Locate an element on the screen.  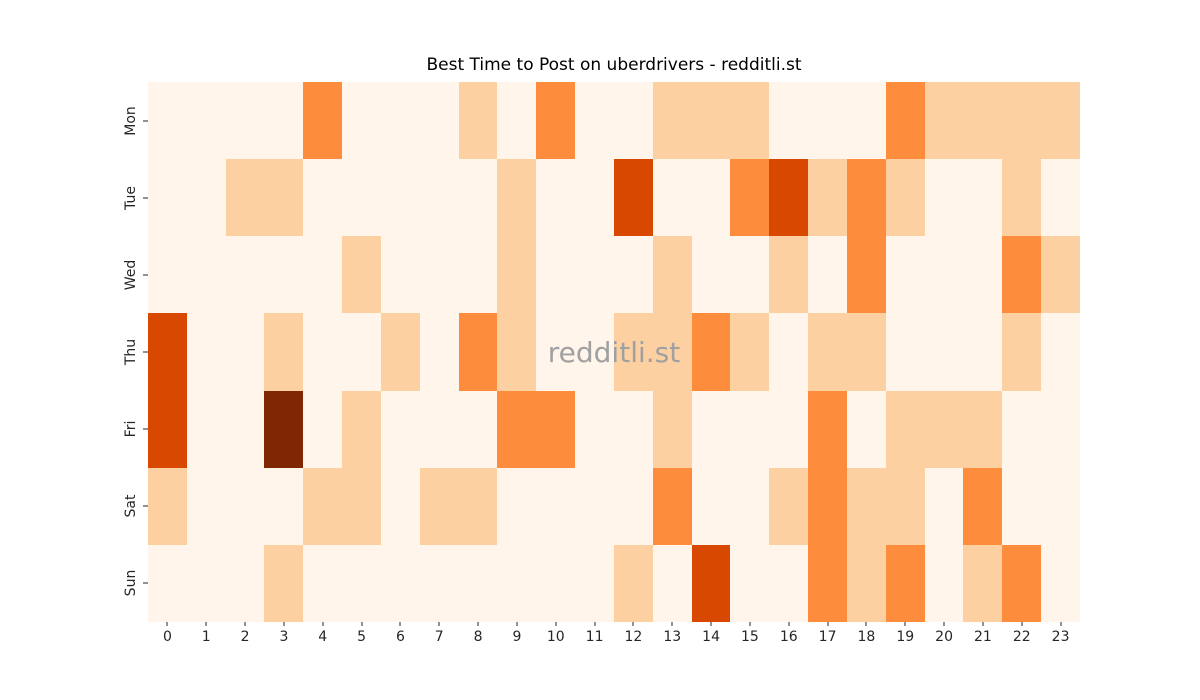
y-tick-label: Thu is located at coordinates (131, 352).